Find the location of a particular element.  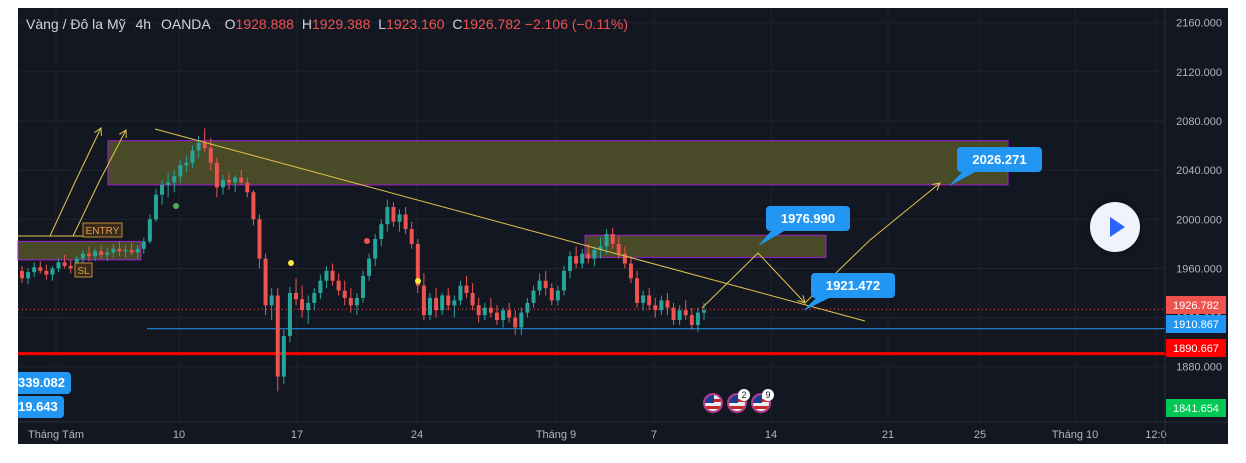

resistance-zone-mid is located at coordinates (705, 246).